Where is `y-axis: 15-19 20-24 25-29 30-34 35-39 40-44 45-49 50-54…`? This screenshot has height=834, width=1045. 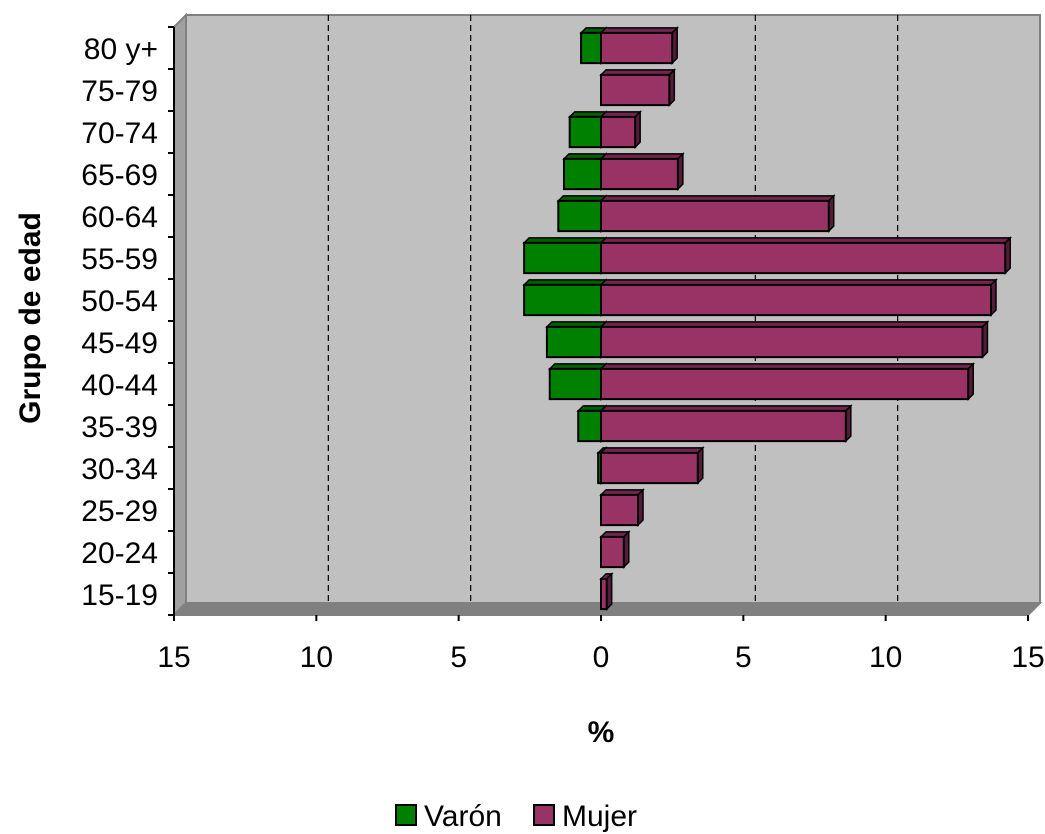 y-axis: 15-19 20-24 25-29 30-34 35-39 40-44 45-49 50-54… is located at coordinates (128, 321).